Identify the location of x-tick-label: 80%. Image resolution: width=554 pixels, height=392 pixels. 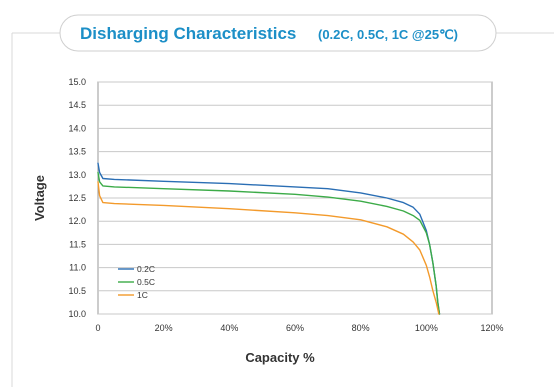
(361, 328).